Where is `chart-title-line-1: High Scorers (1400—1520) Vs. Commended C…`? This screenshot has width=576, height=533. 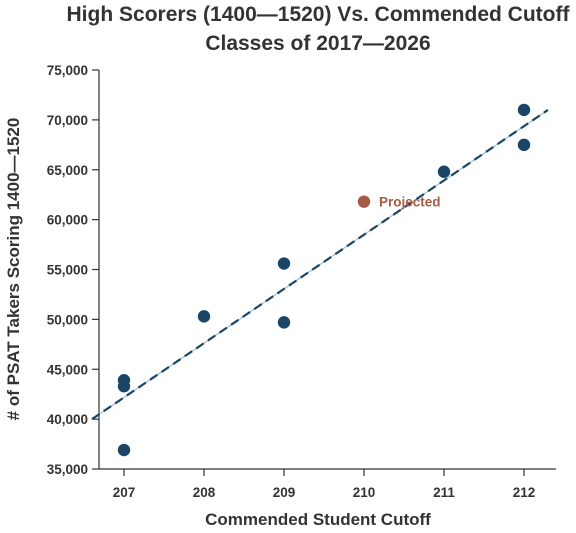 chart-title-line-1: High Scorers (1400—1520) Vs. Commended C… is located at coordinates (319, 14).